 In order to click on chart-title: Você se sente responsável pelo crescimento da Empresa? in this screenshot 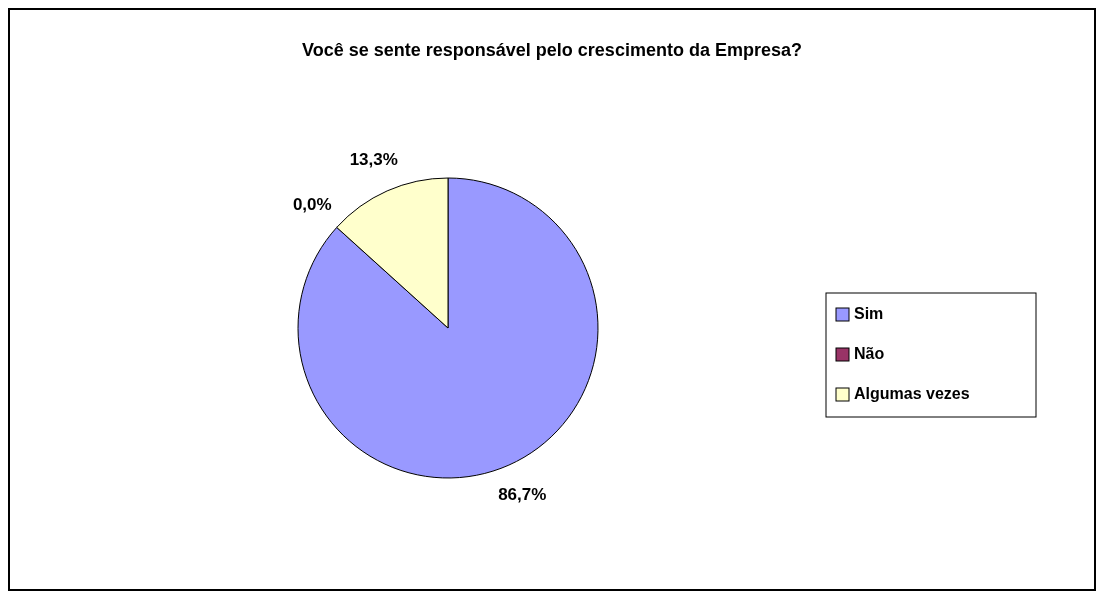, I will do `click(552, 50)`.